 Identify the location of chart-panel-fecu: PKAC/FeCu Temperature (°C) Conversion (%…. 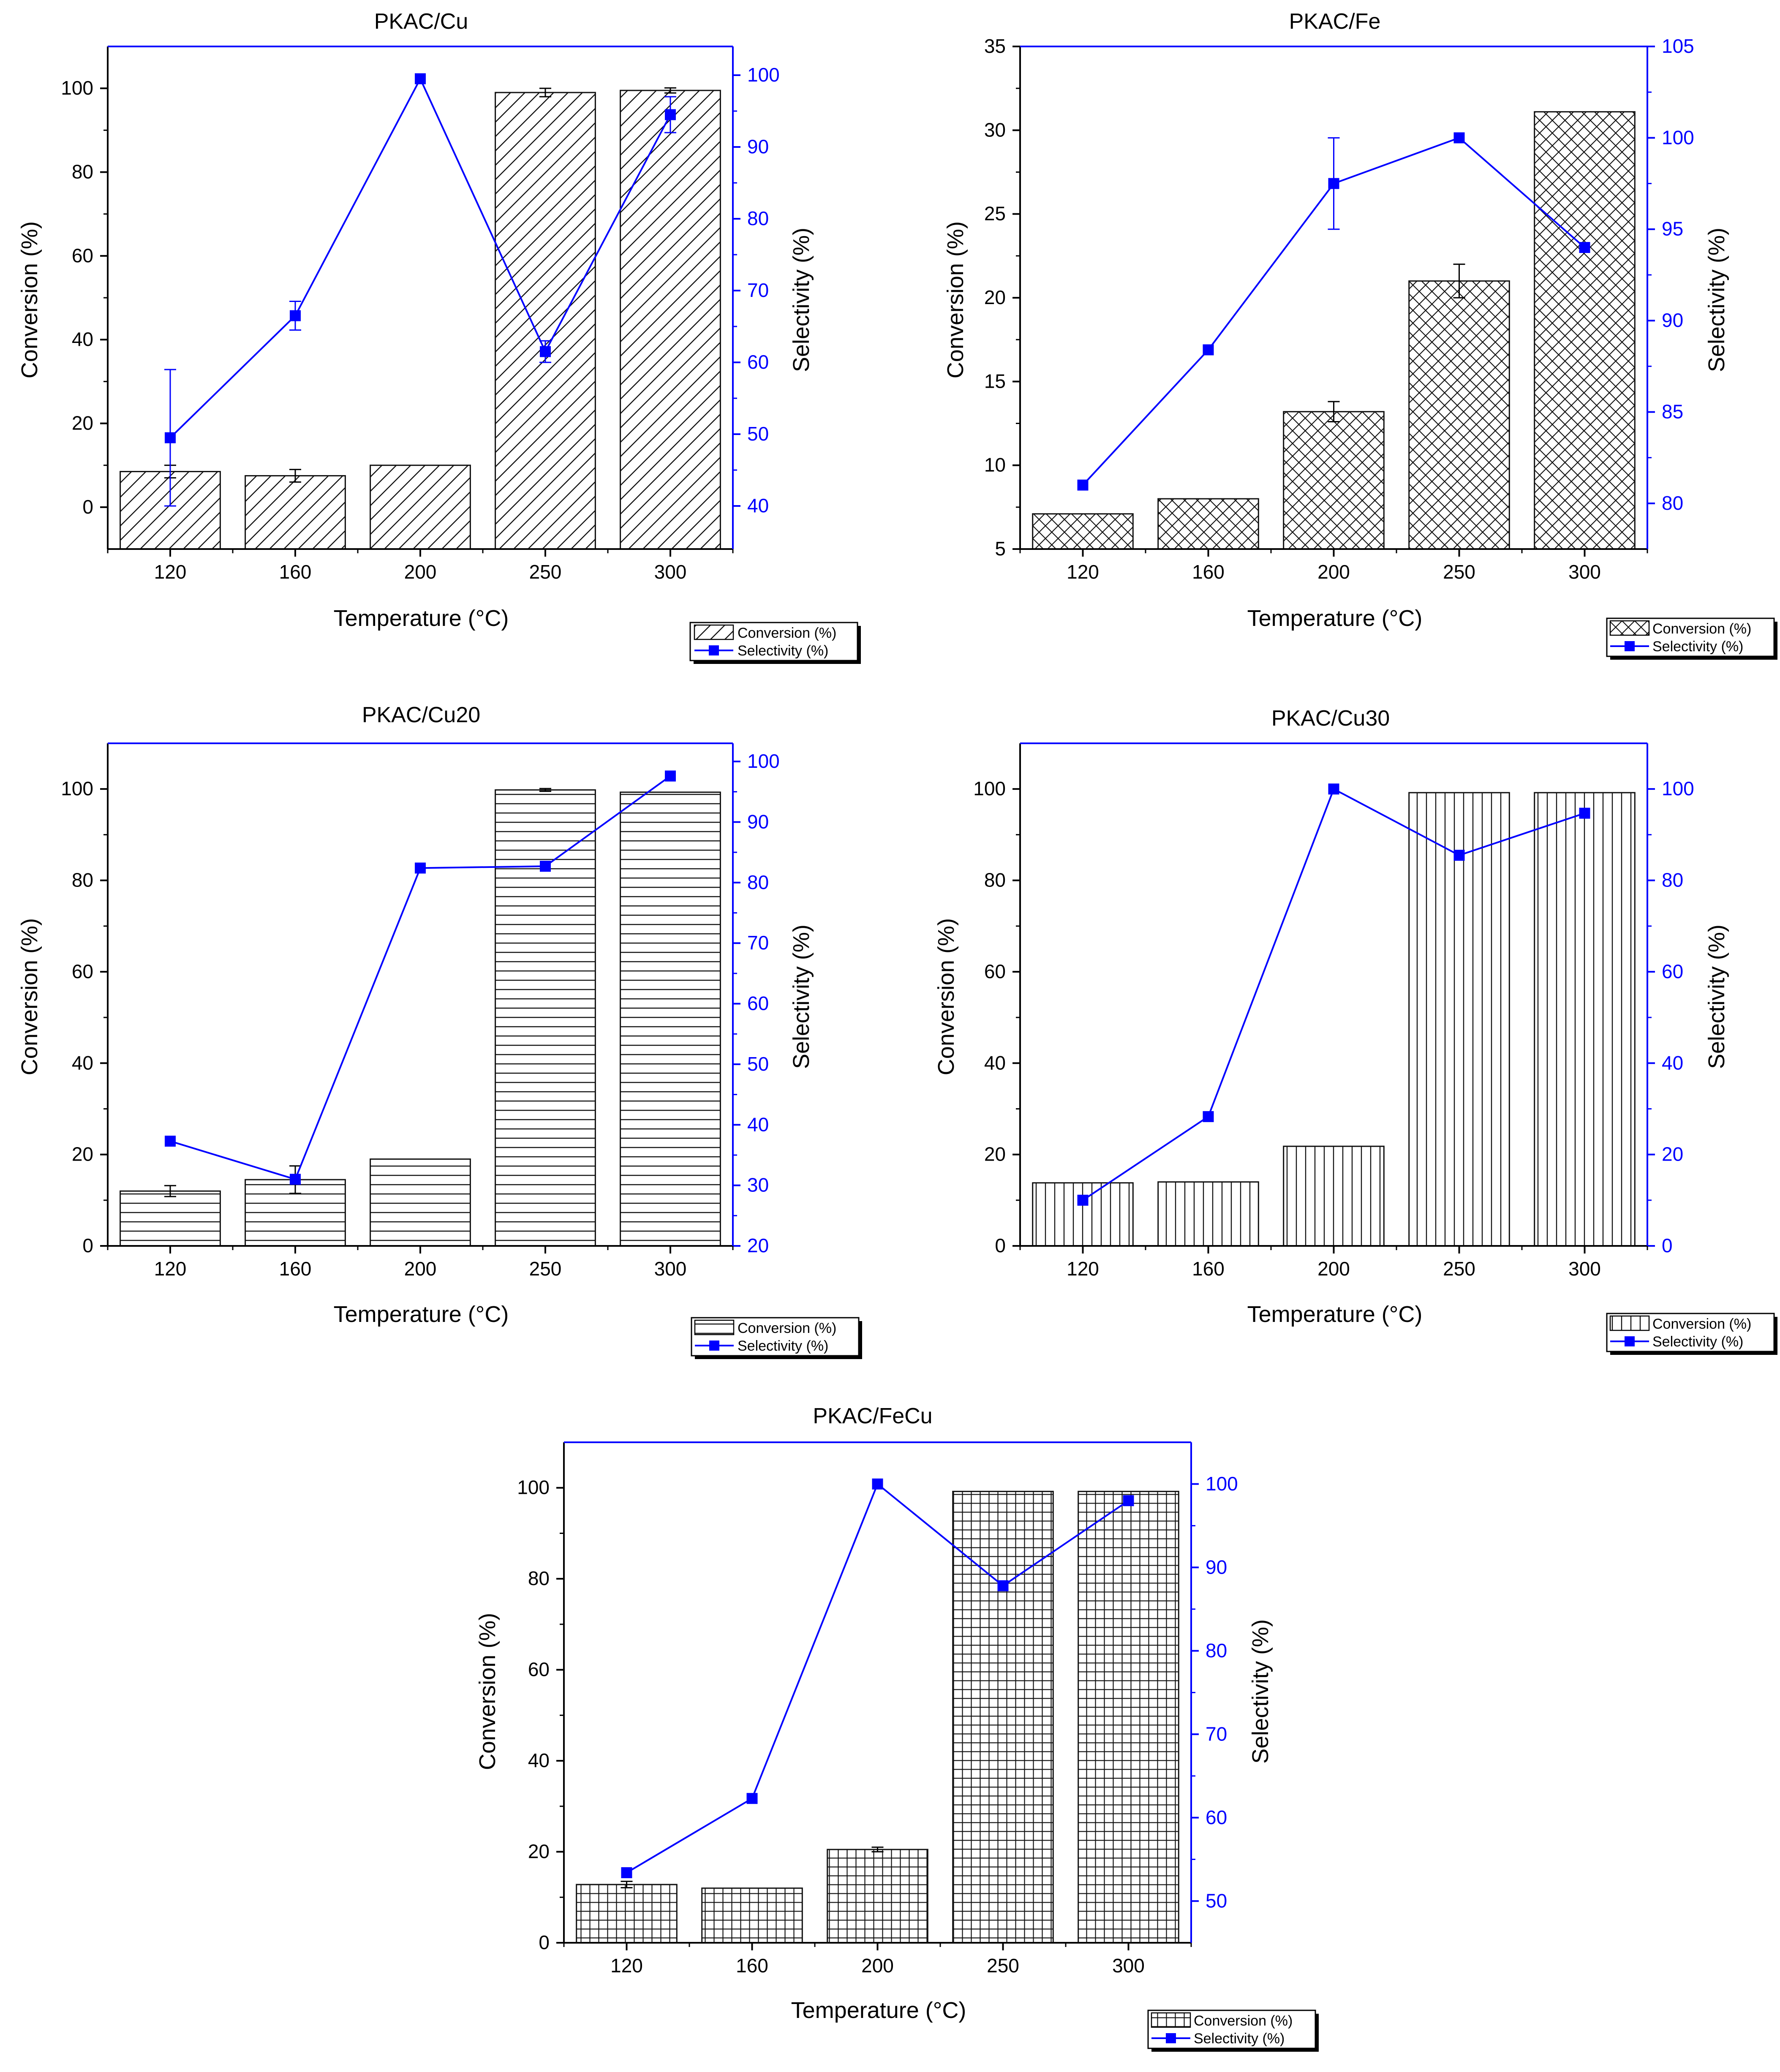
(897, 1728).